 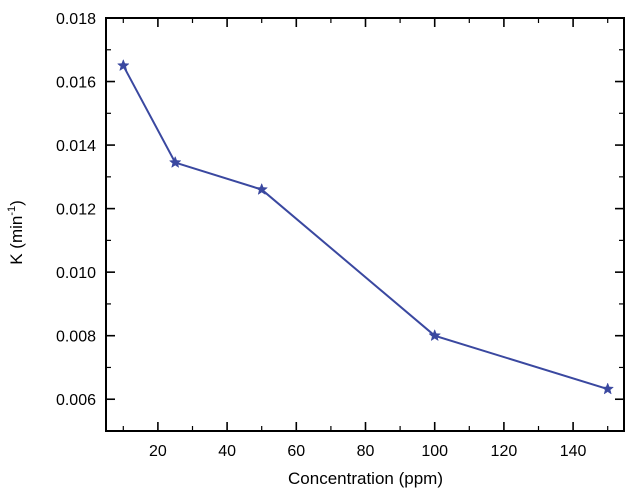 I want to click on y-tick-label: 0.012, so click(x=76, y=210).